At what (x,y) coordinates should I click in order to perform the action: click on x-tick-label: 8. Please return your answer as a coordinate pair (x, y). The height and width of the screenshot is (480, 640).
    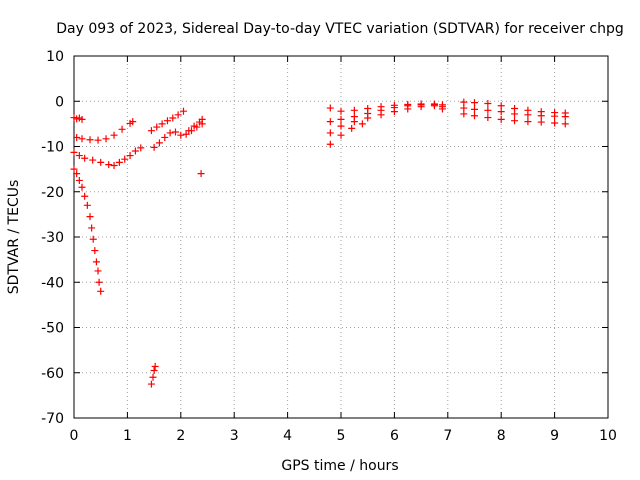
    Looking at the image, I should click on (501, 436).